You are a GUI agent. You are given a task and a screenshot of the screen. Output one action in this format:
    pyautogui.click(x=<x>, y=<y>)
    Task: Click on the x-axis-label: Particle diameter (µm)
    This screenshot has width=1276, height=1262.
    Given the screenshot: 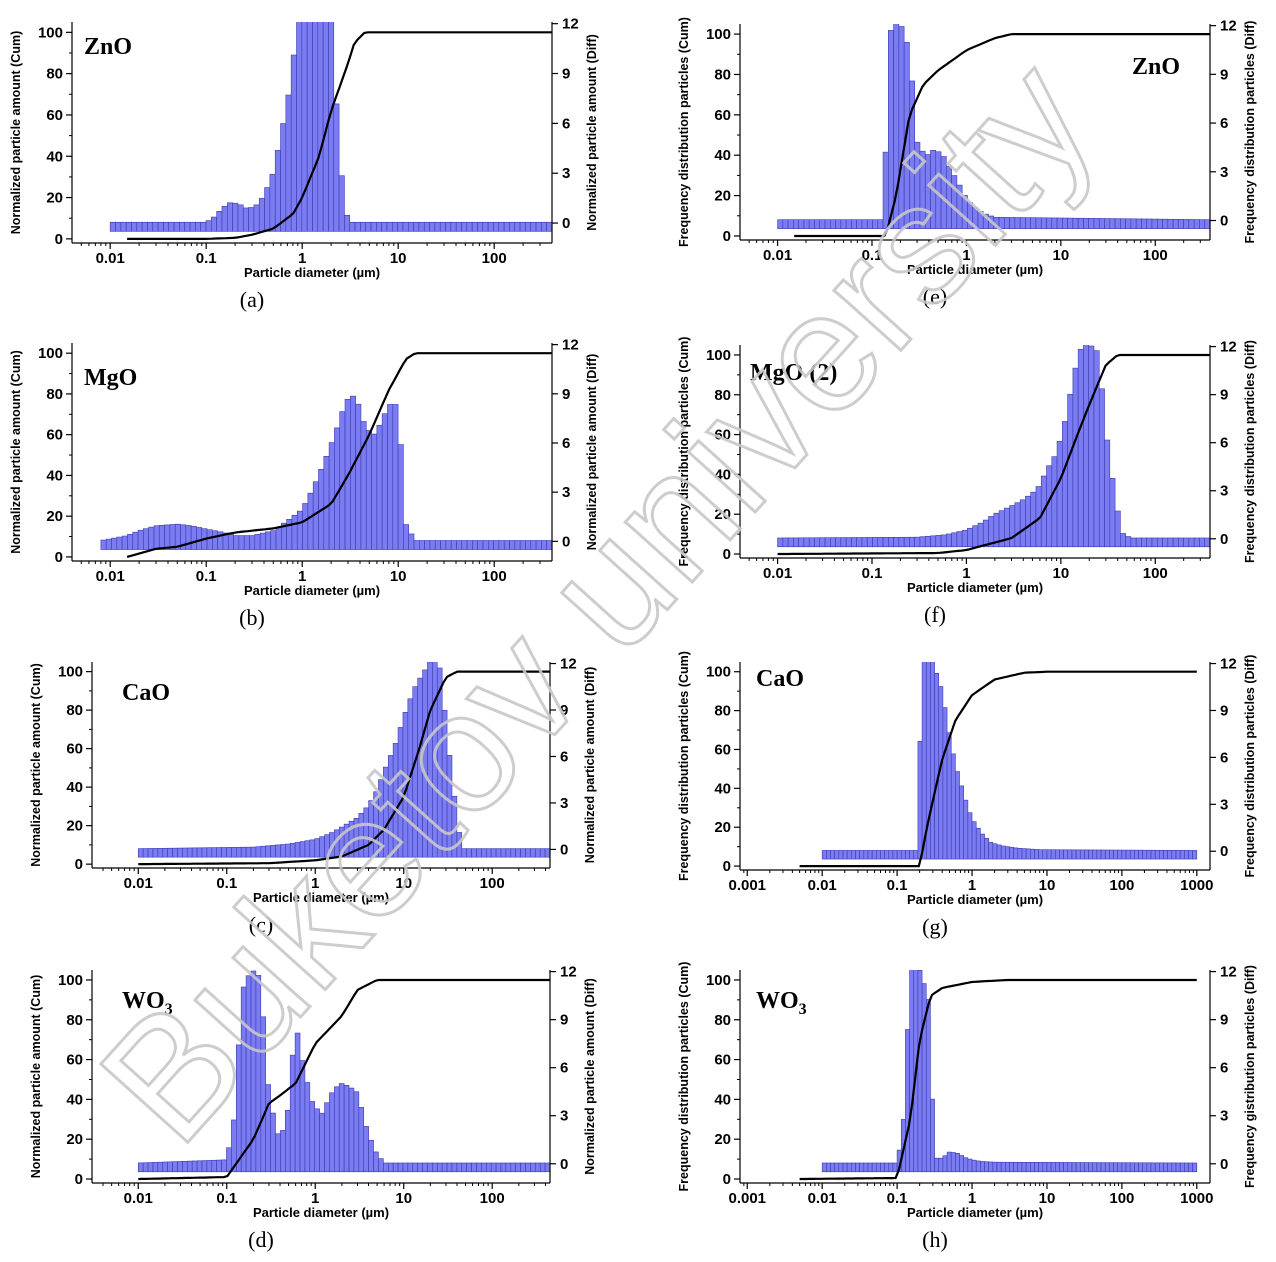 What is the action you would take?
    pyautogui.click(x=321, y=897)
    